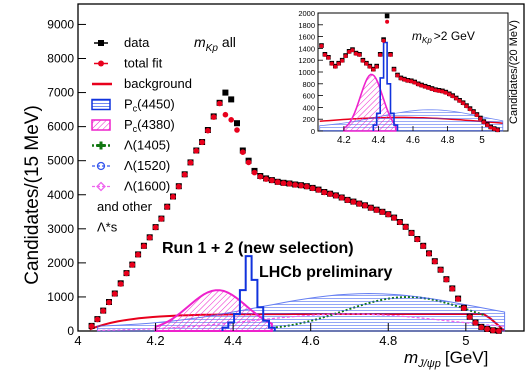  Describe the element at coordinates (448, 140) in the screenshot. I see `inset-x-tick-label: 4.8` at that location.